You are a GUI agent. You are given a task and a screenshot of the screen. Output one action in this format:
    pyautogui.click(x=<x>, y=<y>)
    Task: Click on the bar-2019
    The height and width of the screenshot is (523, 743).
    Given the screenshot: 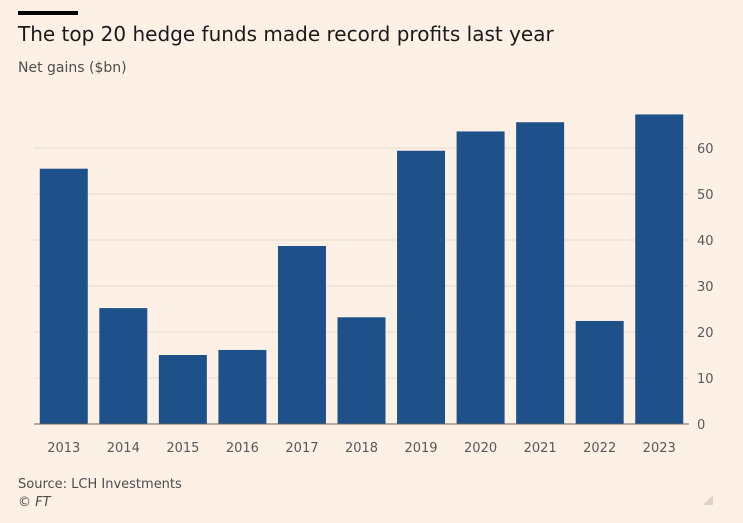 What is the action you would take?
    pyautogui.click(x=421, y=287)
    